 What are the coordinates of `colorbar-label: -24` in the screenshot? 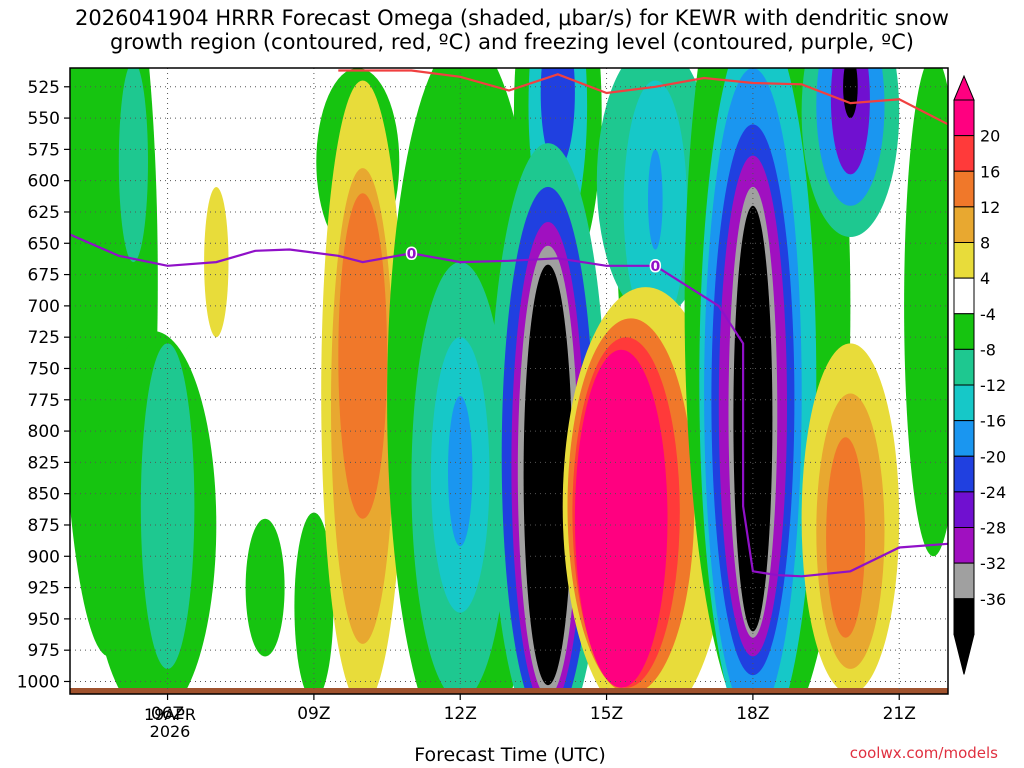 It's located at (993, 492).